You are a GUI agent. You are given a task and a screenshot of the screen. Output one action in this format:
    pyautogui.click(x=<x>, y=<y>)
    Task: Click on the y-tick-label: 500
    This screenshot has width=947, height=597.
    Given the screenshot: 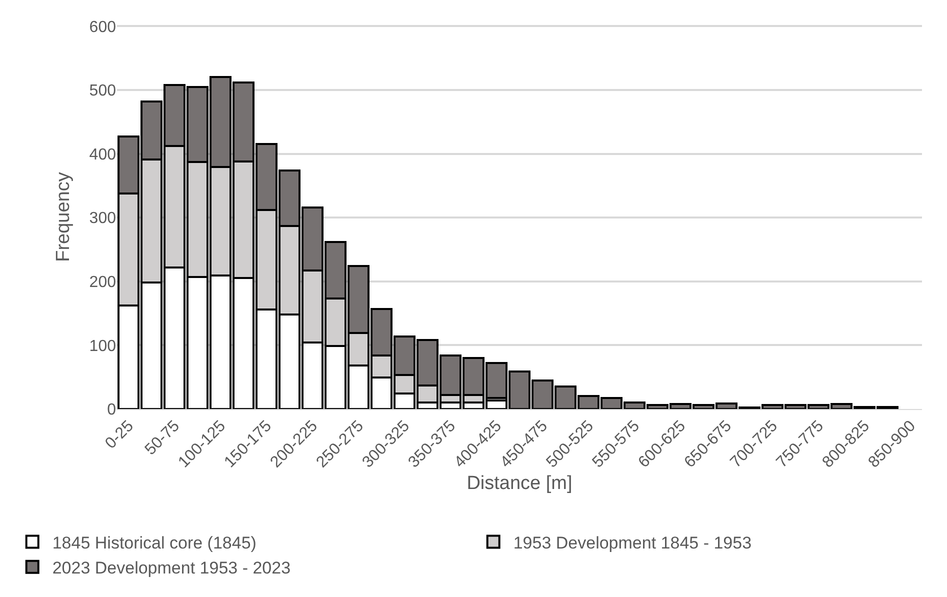 What is the action you would take?
    pyautogui.click(x=102, y=91)
    